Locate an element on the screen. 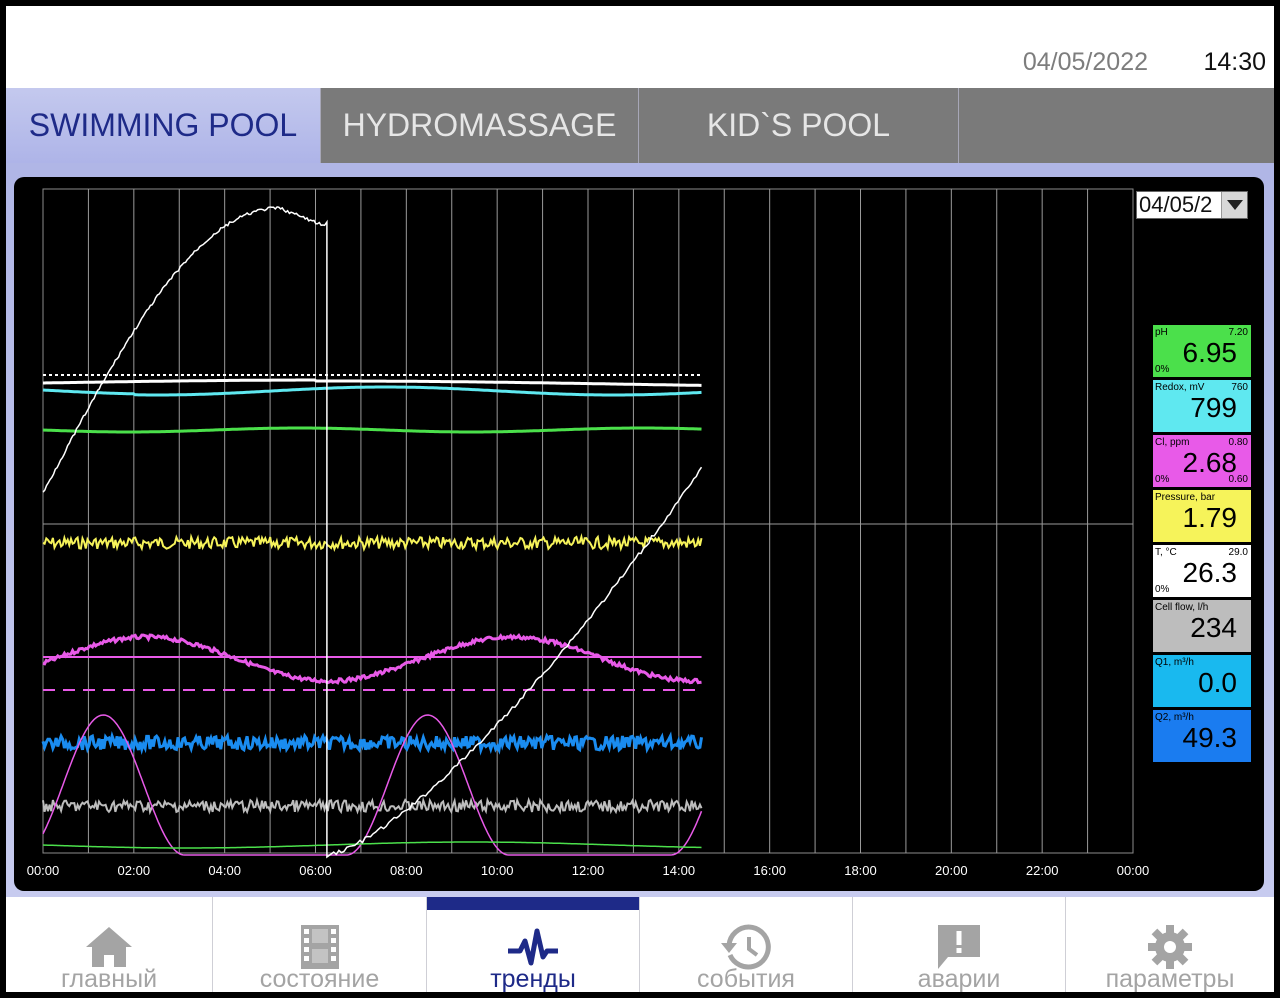 The width and height of the screenshot is (1280, 998). series-cell-flow is located at coordinates (372, 806).